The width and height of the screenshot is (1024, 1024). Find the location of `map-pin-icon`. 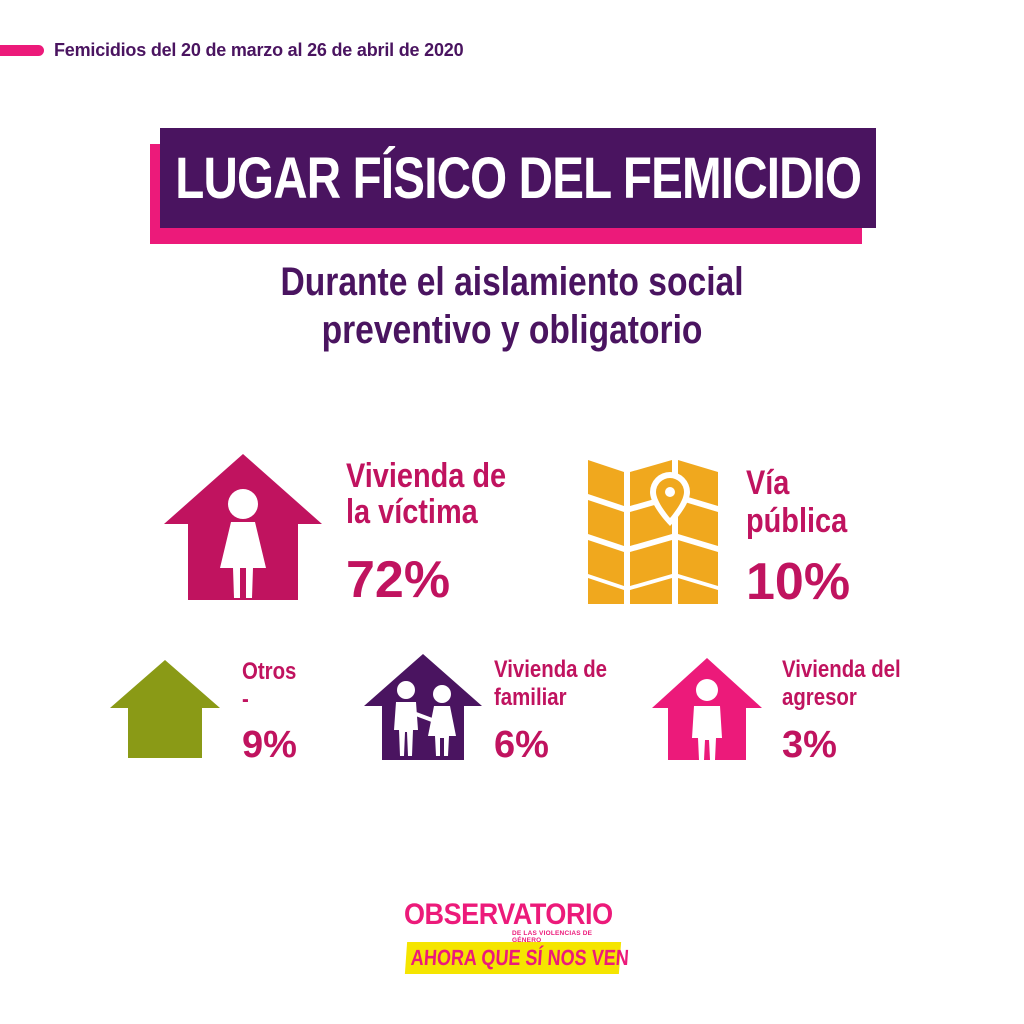

map-pin-icon is located at coordinates (653, 532).